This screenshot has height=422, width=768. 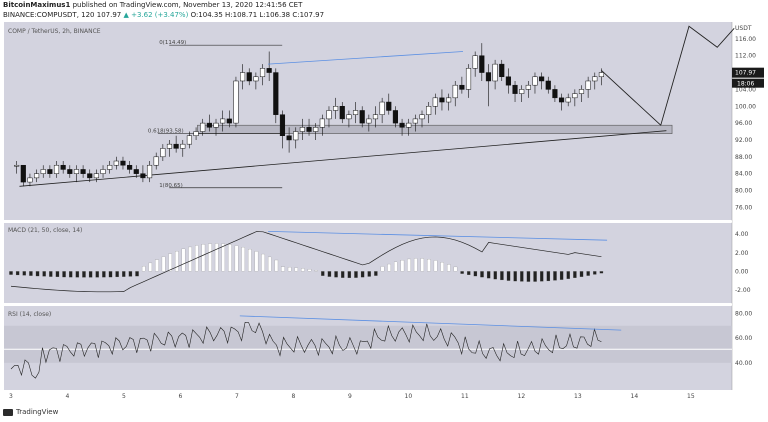 I want to click on price-y-tick: 92.00, so click(x=743, y=140).